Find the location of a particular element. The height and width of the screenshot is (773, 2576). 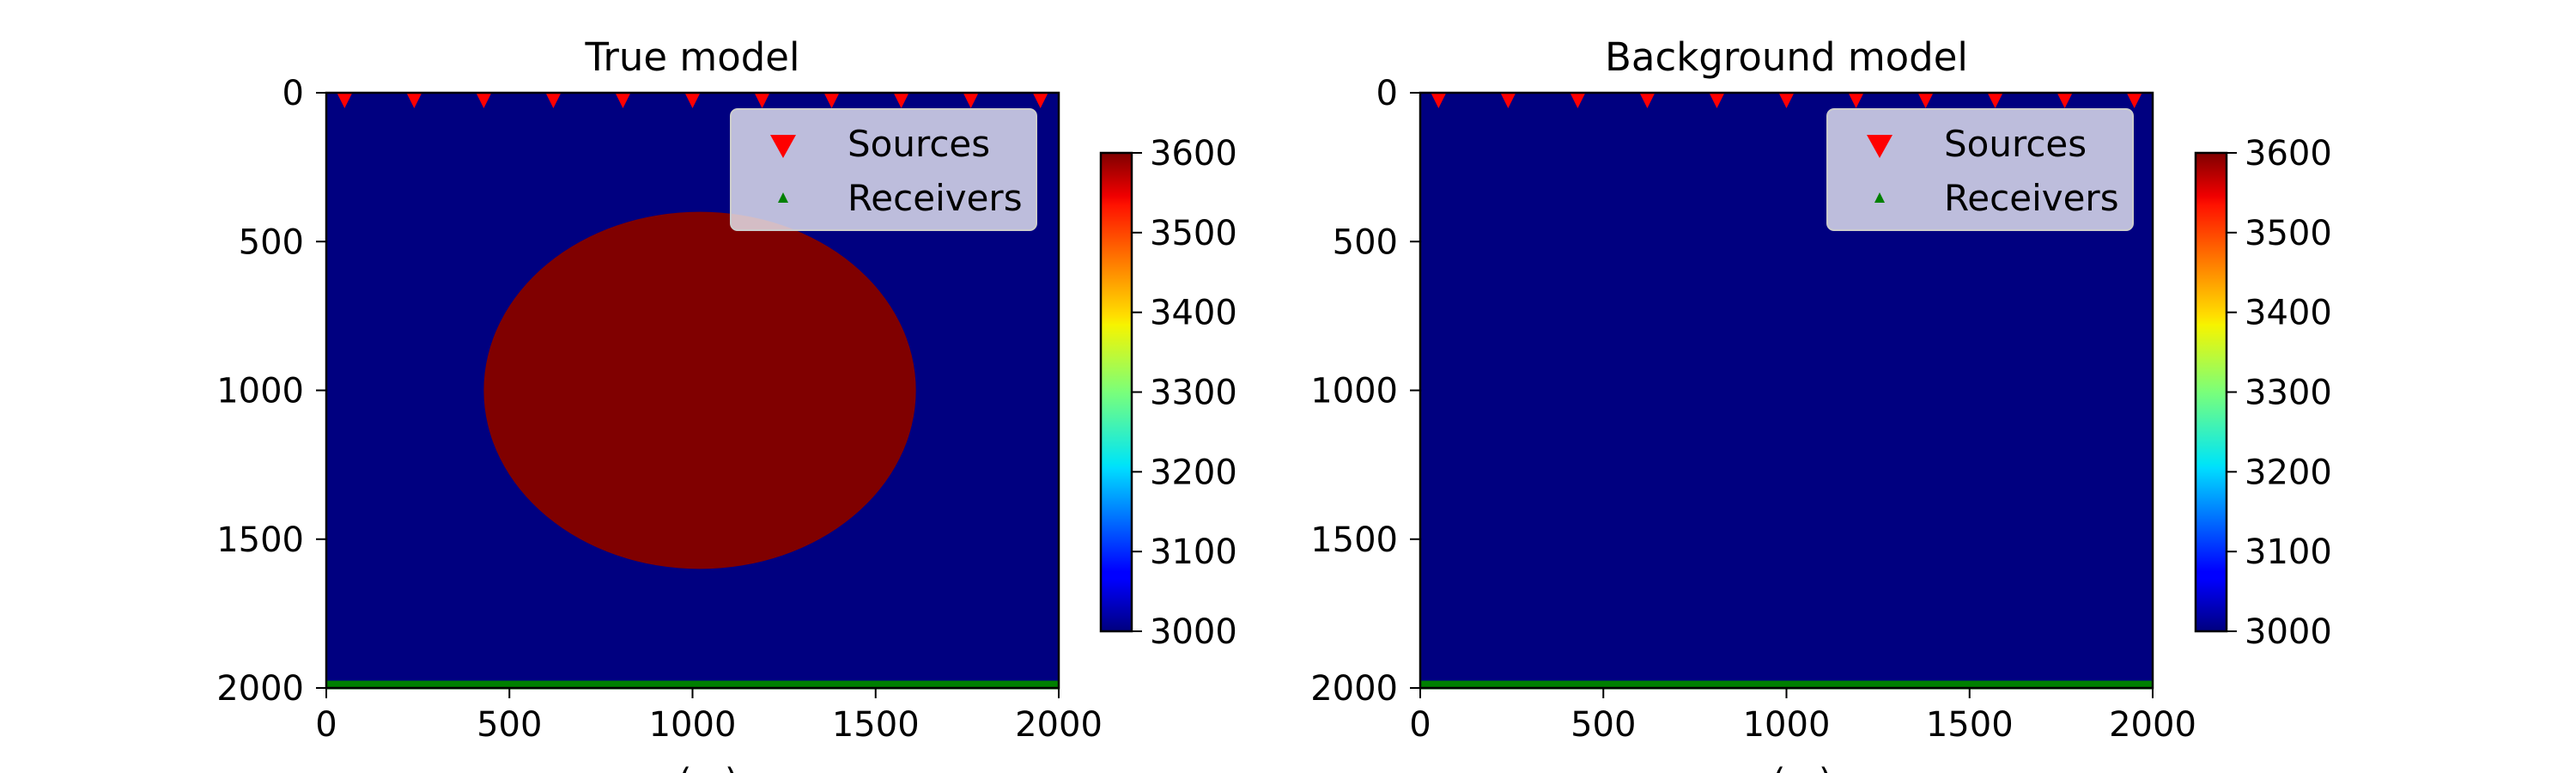

velocity-anomaly is located at coordinates (700, 390).